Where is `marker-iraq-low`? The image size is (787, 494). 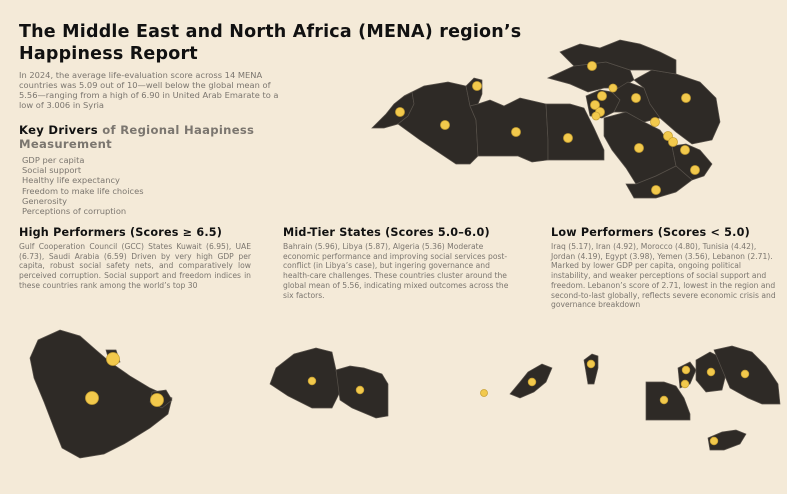
marker-iraq-low is located at coordinates (711, 372).